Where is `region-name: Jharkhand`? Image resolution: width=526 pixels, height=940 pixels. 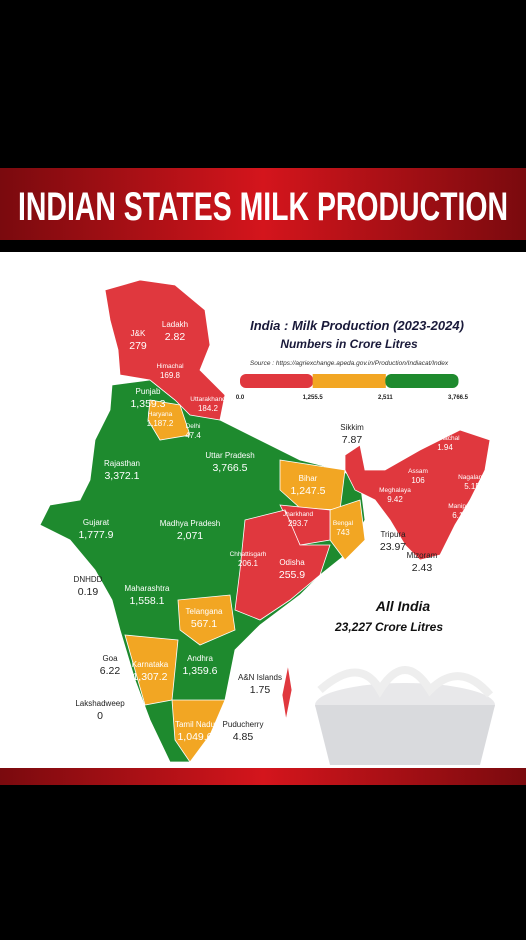
region-name: Jharkhand is located at coordinates (298, 514).